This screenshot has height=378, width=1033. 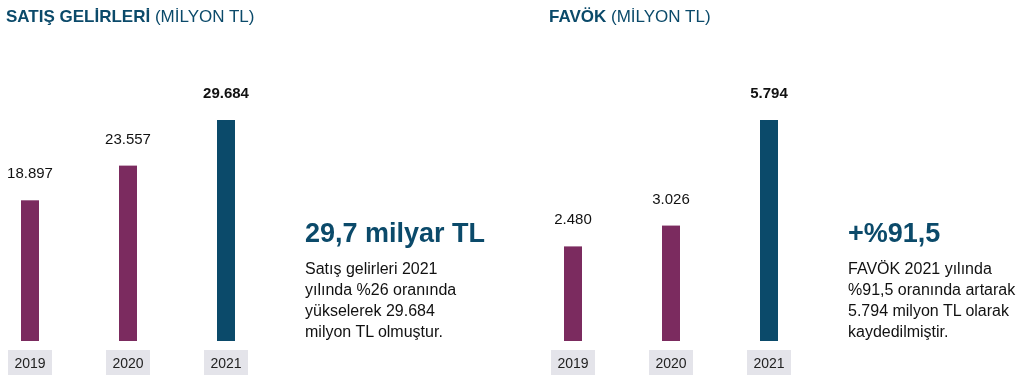 I want to click on text: Satış gelirleri 2021 yılında %26 oranında yükselerek 29.684 milyon TL olmuştur., so click(x=381, y=300).